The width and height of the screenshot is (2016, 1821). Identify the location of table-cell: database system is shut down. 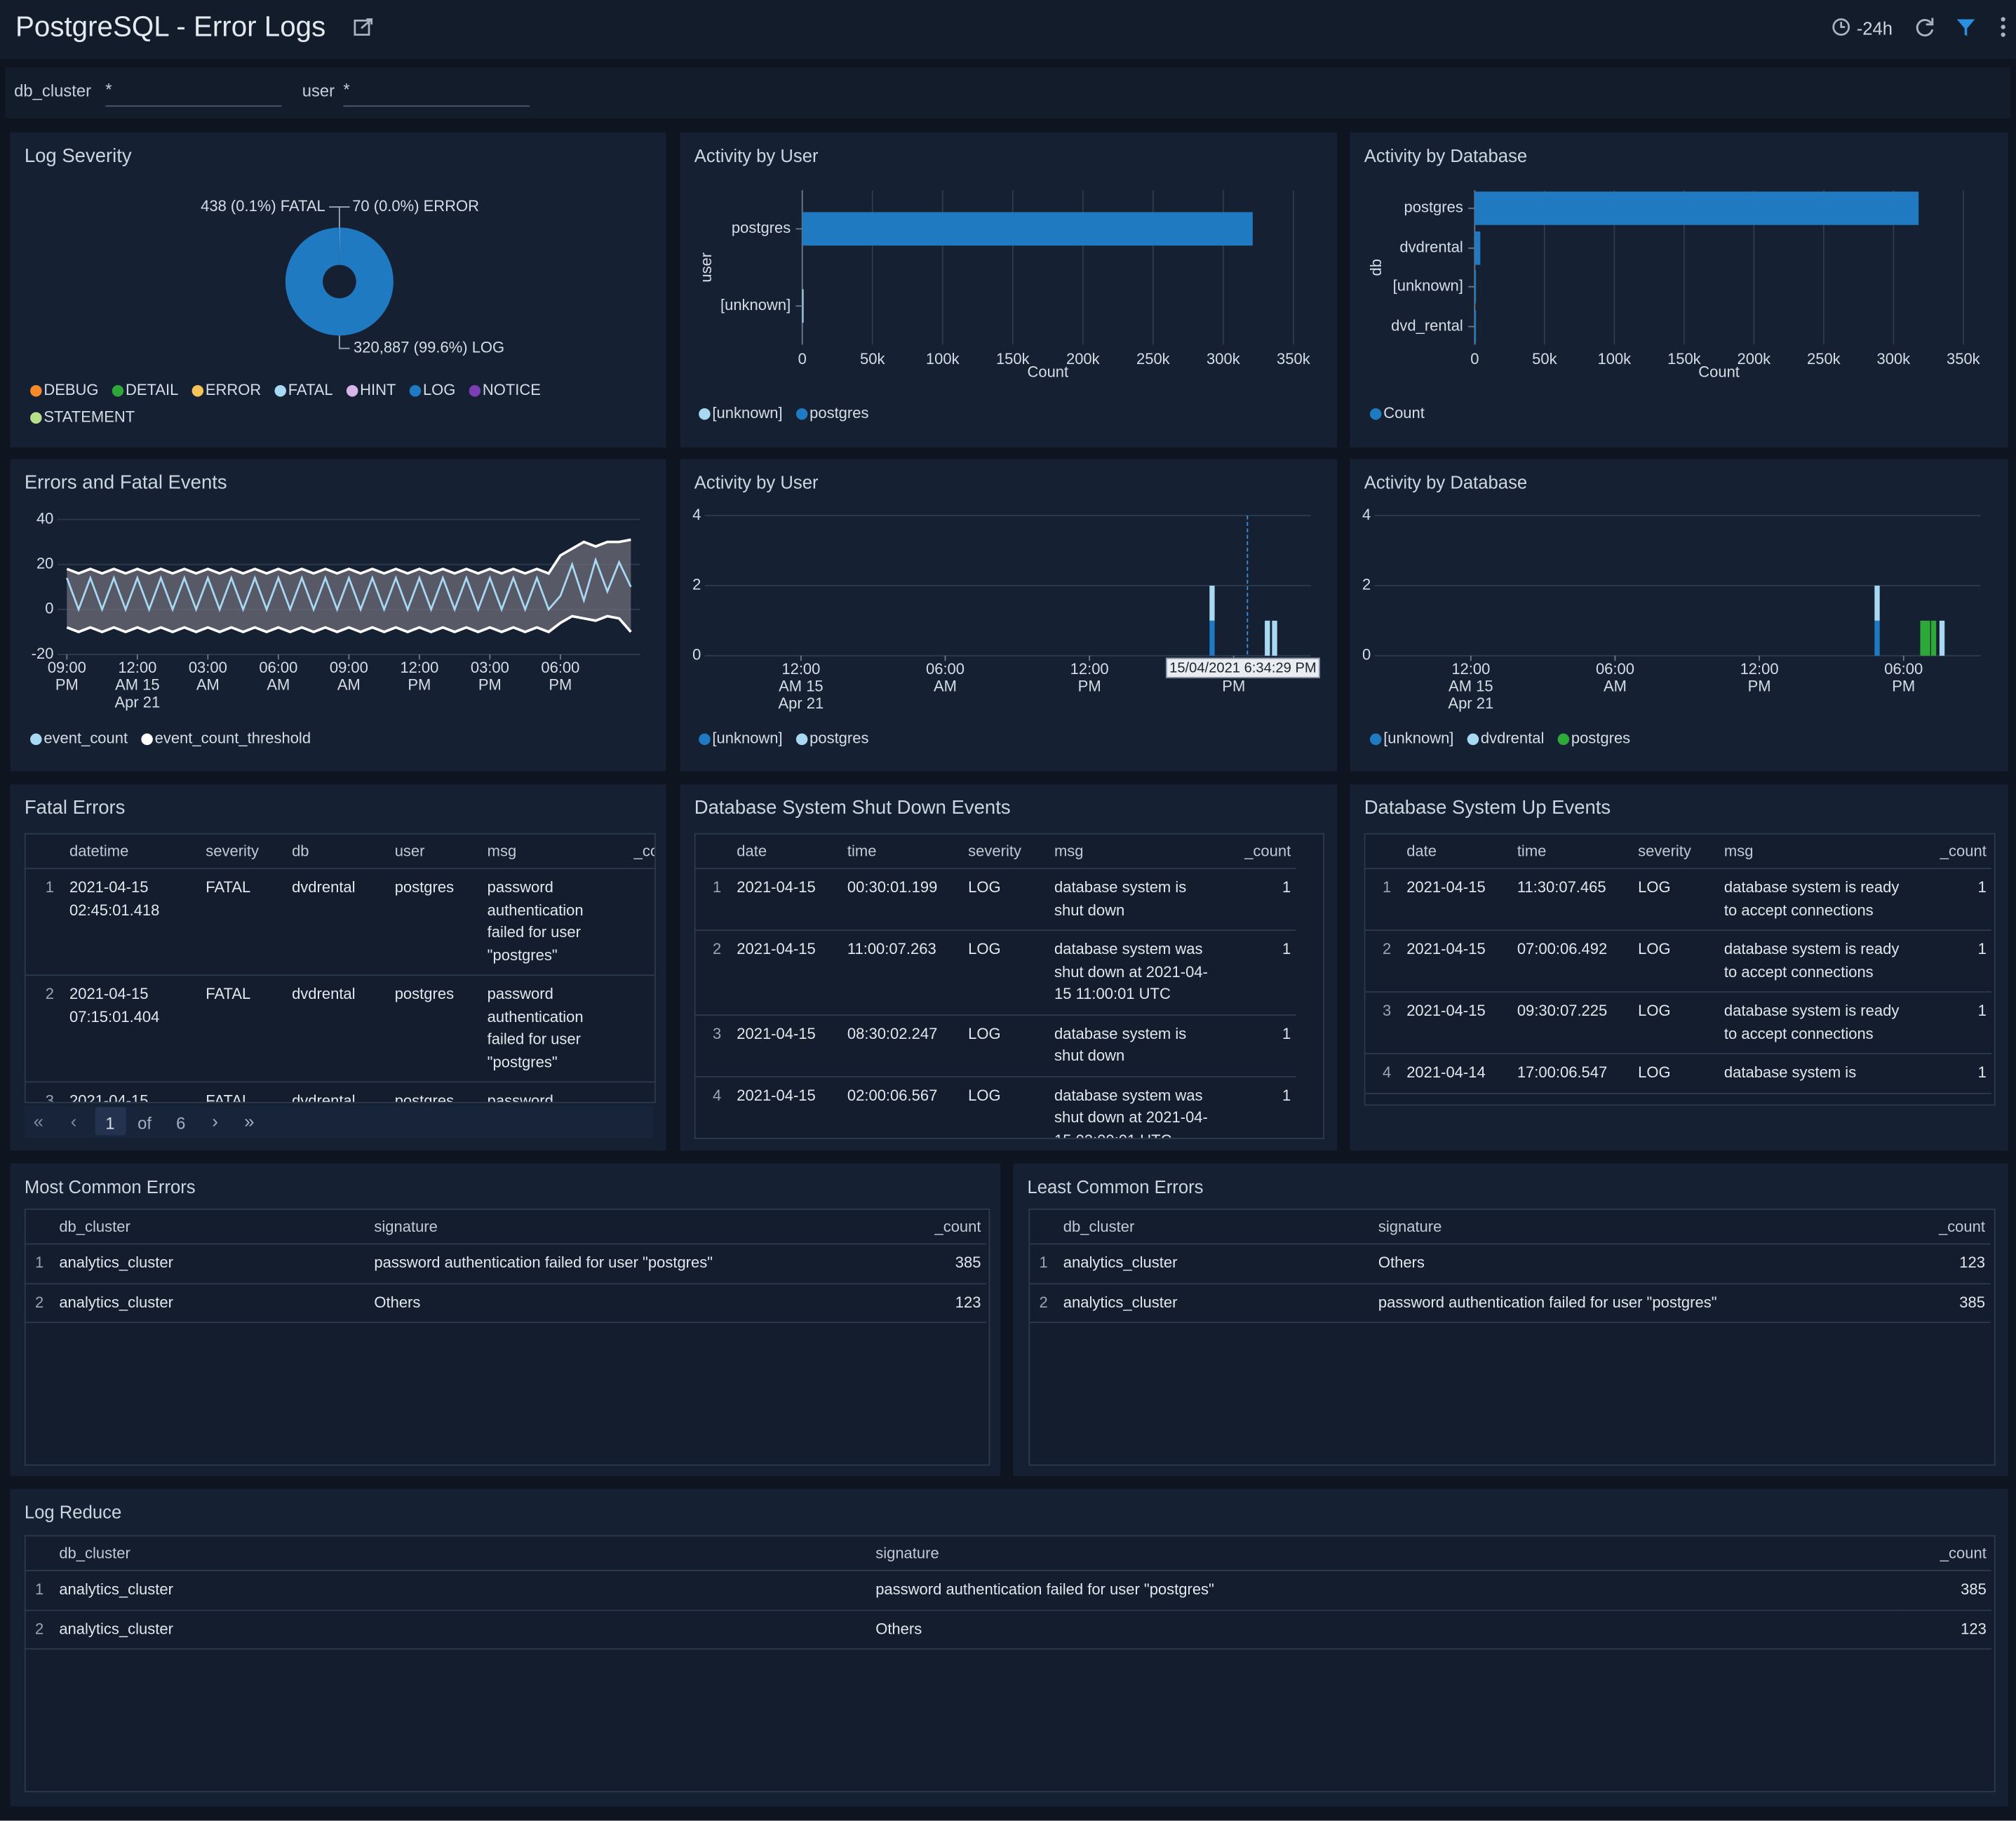
(1134, 900).